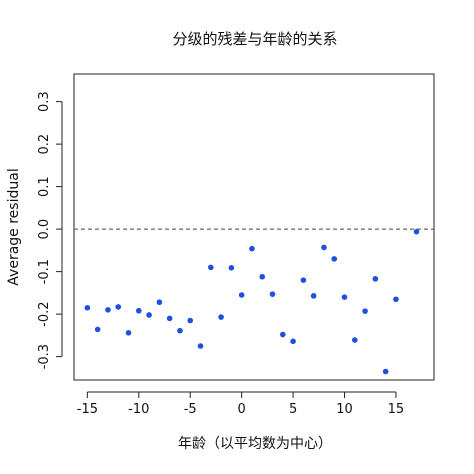 The width and height of the screenshot is (474, 474). Describe the element at coordinates (396, 409) in the screenshot. I see `x-tick-label: 15` at that location.